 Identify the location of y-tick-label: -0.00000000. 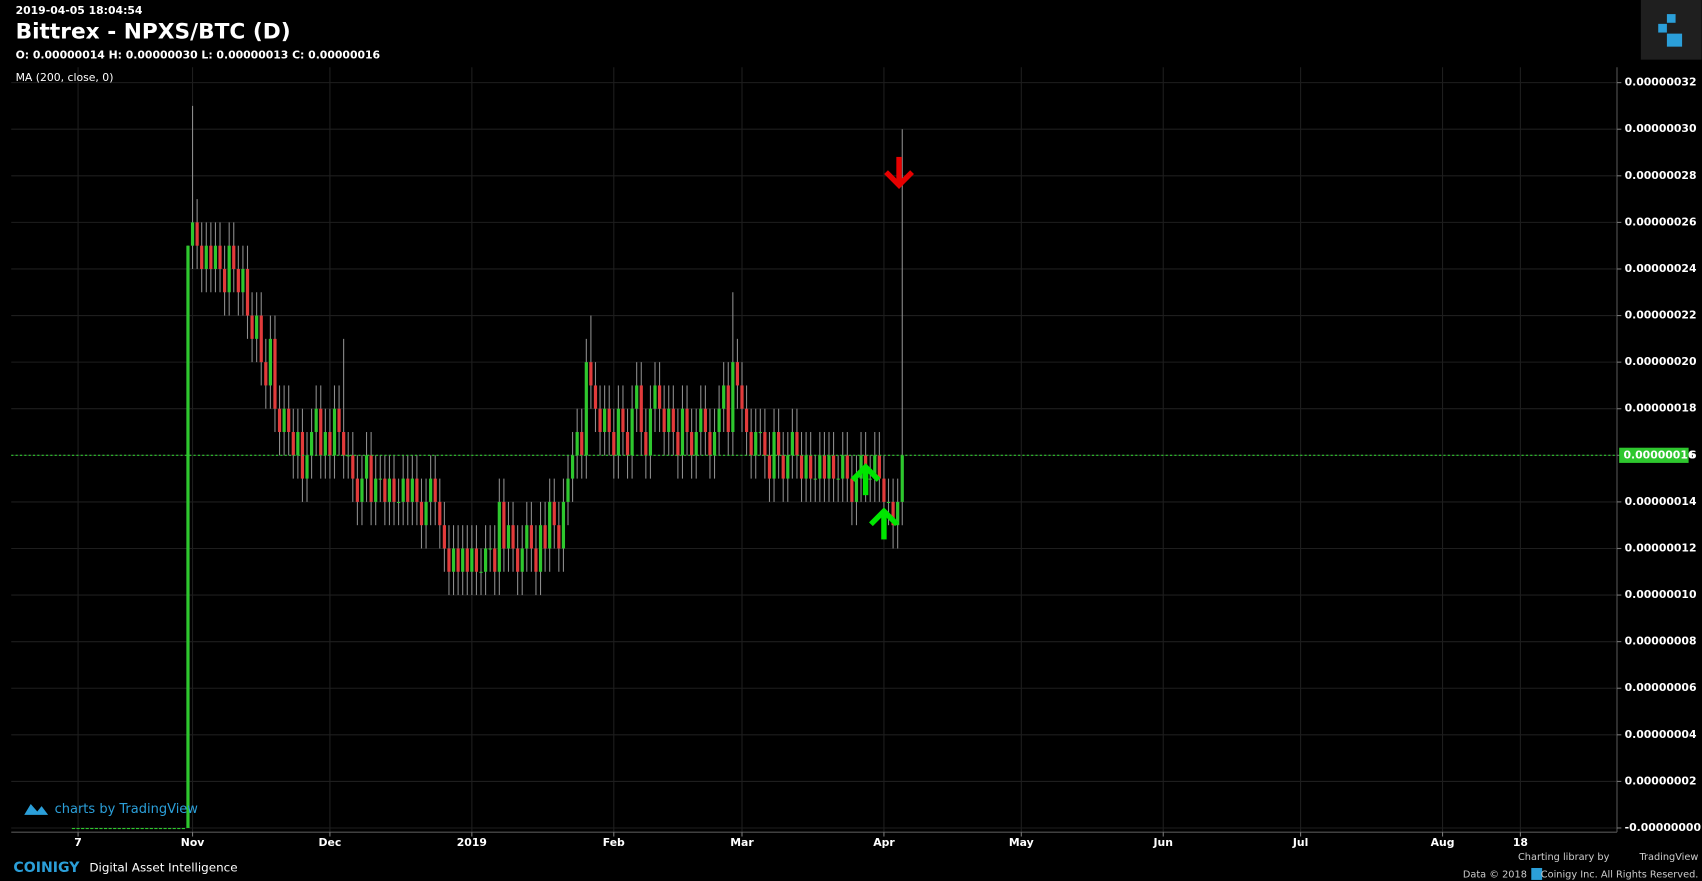
(1663, 827).